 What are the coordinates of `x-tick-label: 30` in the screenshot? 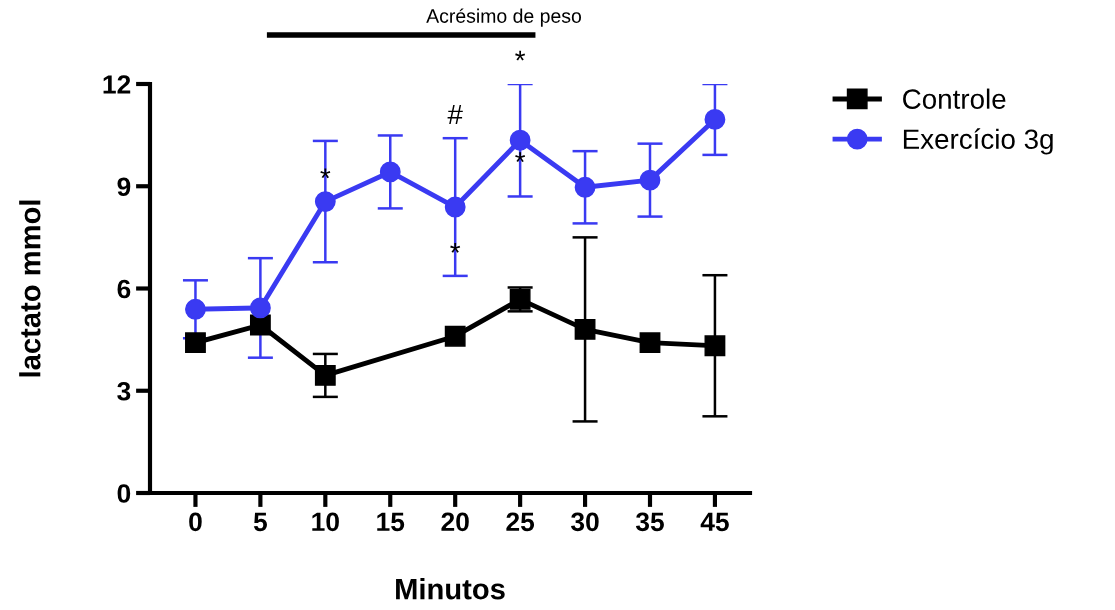 It's located at (585, 522).